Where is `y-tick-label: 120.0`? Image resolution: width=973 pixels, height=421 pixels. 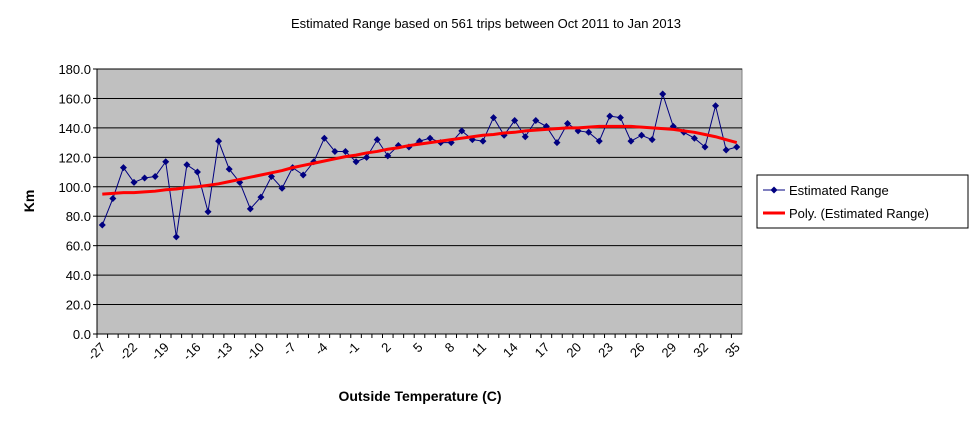 y-tick-label: 120.0 is located at coordinates (74, 157).